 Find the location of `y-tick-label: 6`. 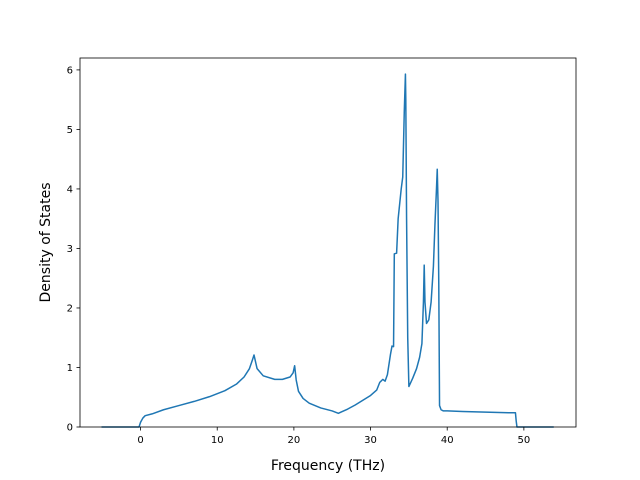

y-tick-label: 6 is located at coordinates (70, 71).